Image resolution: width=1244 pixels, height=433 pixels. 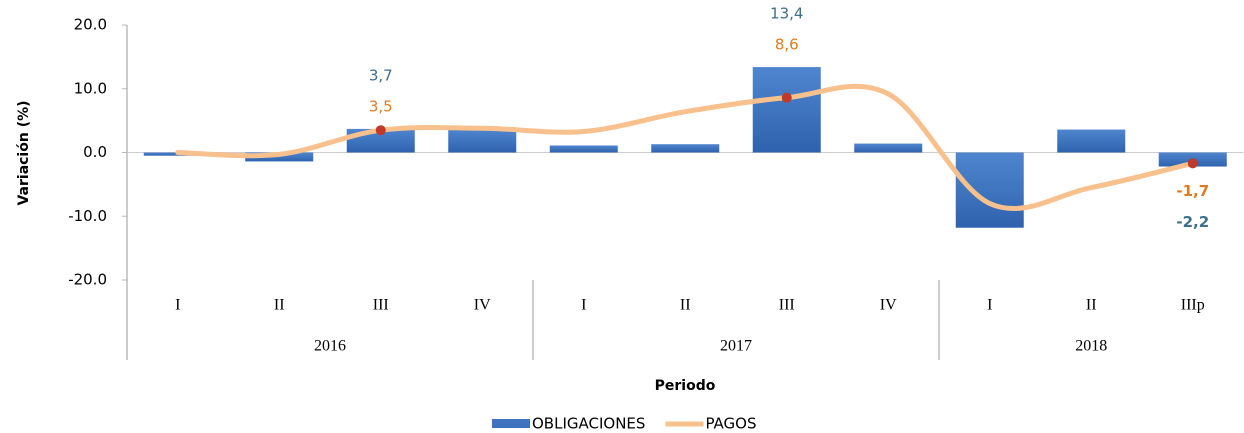 What do you see at coordinates (330, 346) in the screenshot?
I see `year-label: 2016` at bounding box center [330, 346].